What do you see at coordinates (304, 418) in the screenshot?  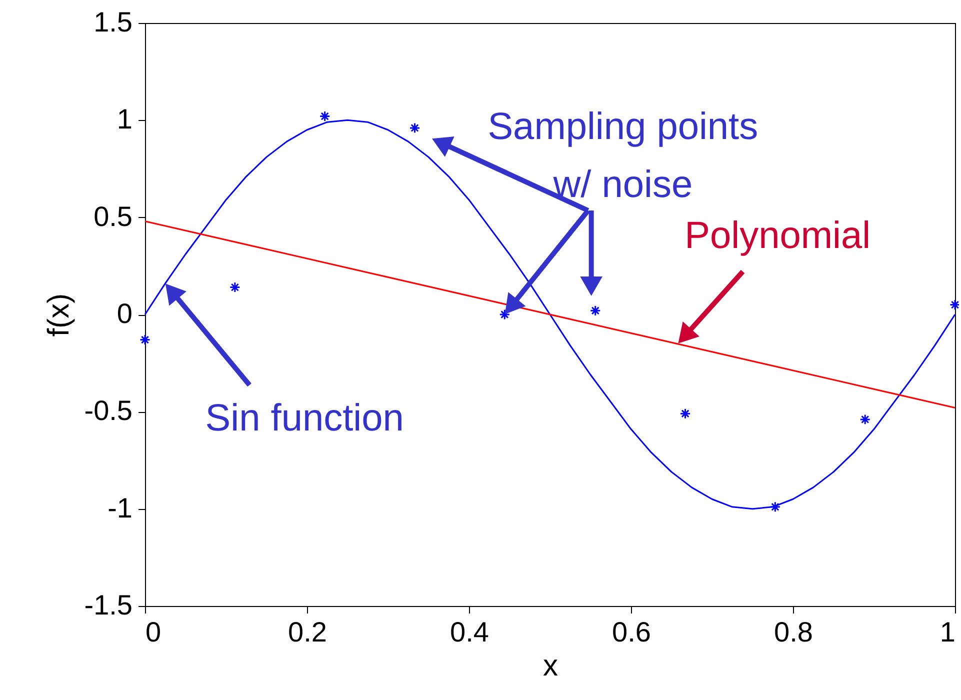 I see `annotation: Sin function` at bounding box center [304, 418].